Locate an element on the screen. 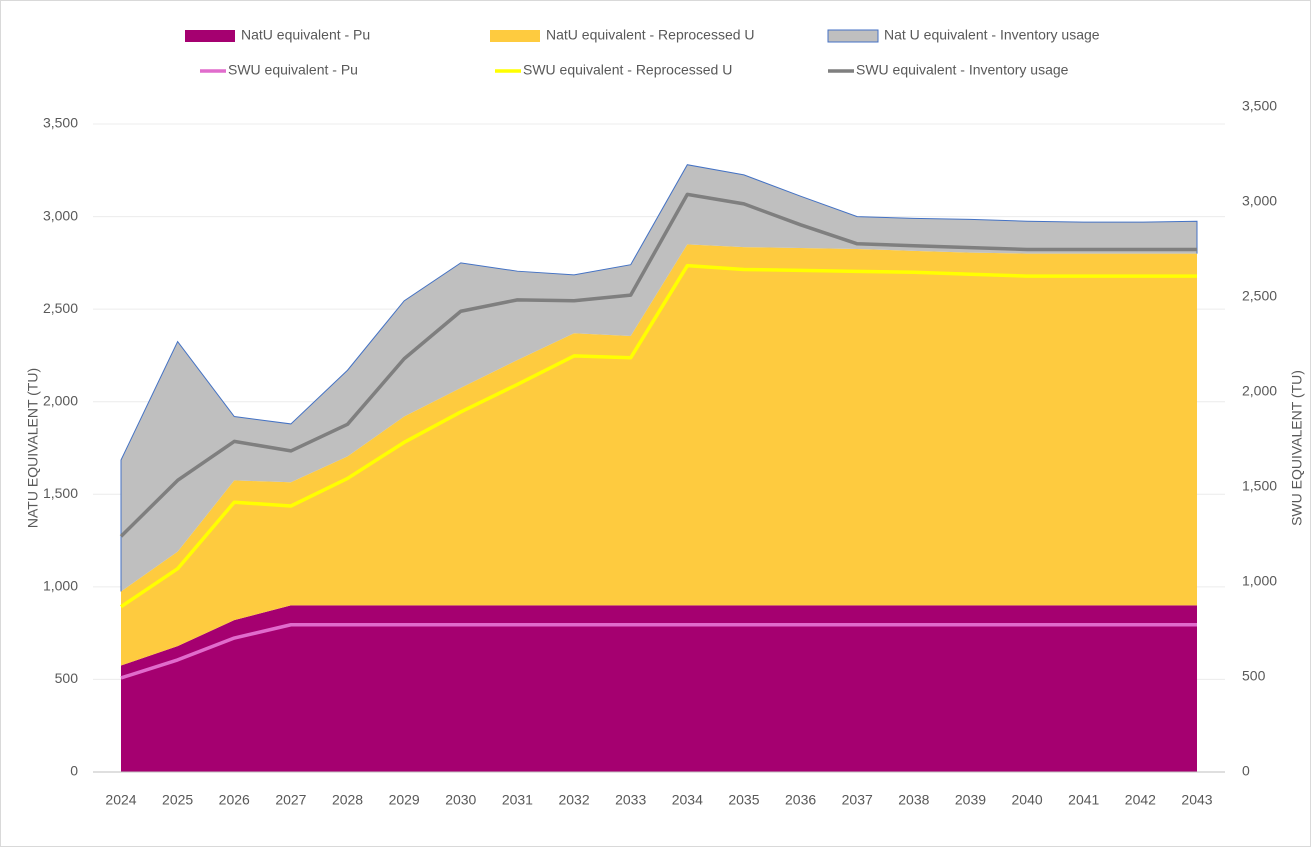 The image size is (1311, 847). y-tick-label: 500 is located at coordinates (67, 678).